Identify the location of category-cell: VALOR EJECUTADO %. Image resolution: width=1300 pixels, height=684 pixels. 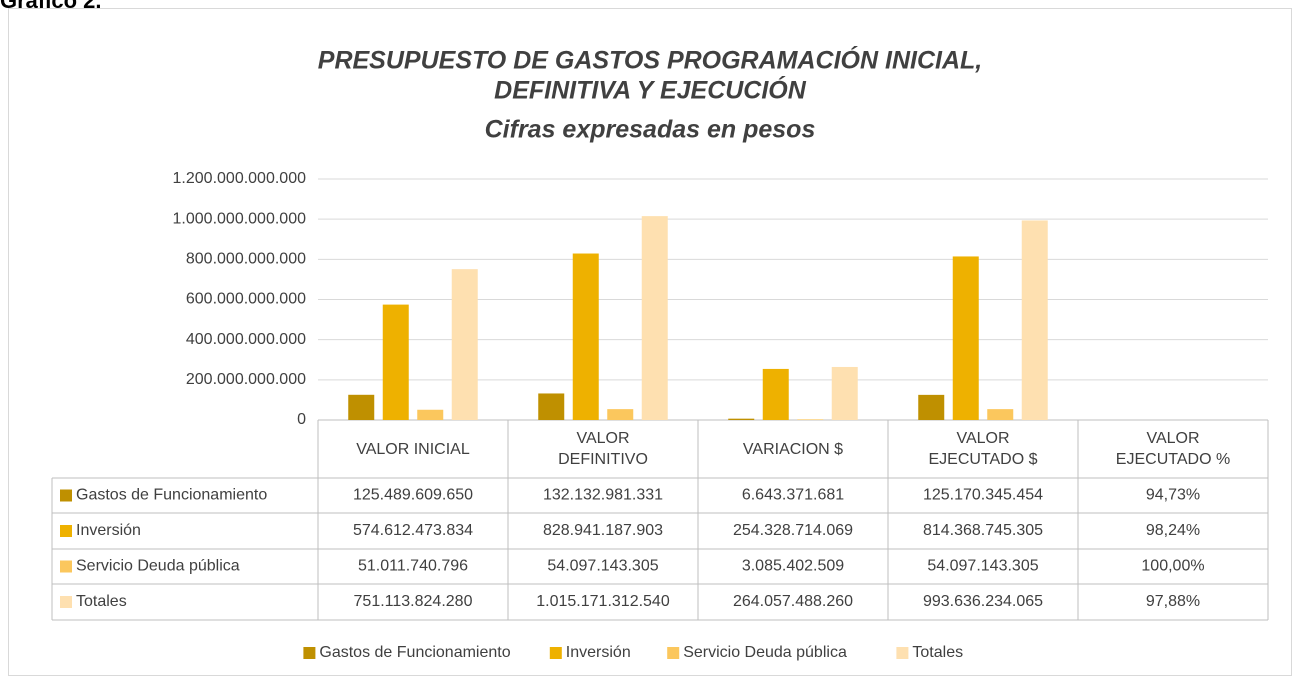
(1173, 449).